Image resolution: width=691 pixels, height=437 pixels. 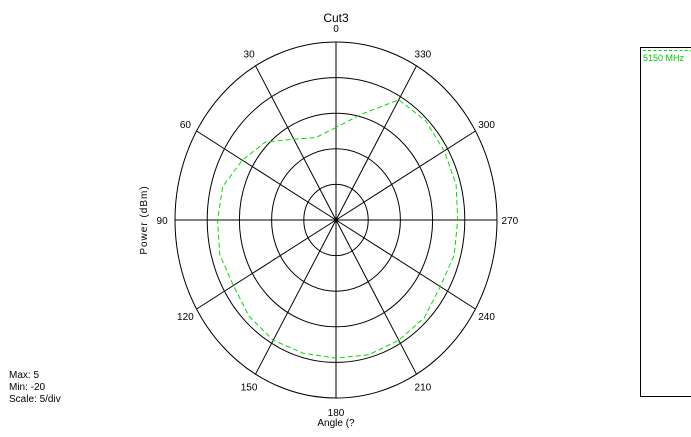 I want to click on angle-tick-label: 0, so click(x=336, y=29).